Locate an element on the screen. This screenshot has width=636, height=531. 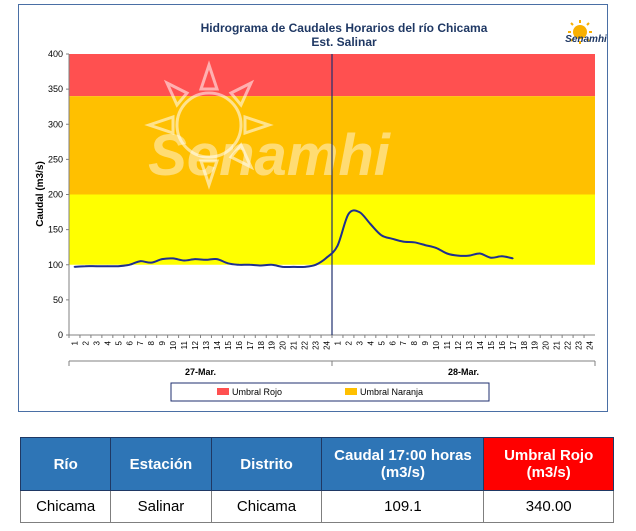
cell-caudal: 109.1 is located at coordinates (403, 506).